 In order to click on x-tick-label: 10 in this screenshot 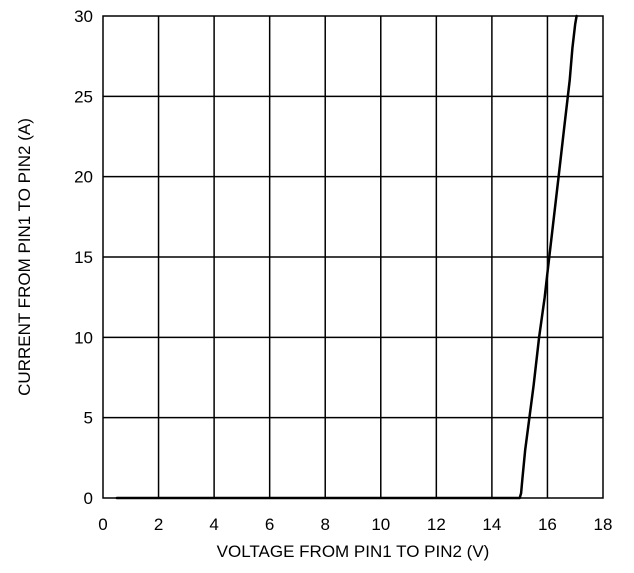, I will do `click(380, 524)`.